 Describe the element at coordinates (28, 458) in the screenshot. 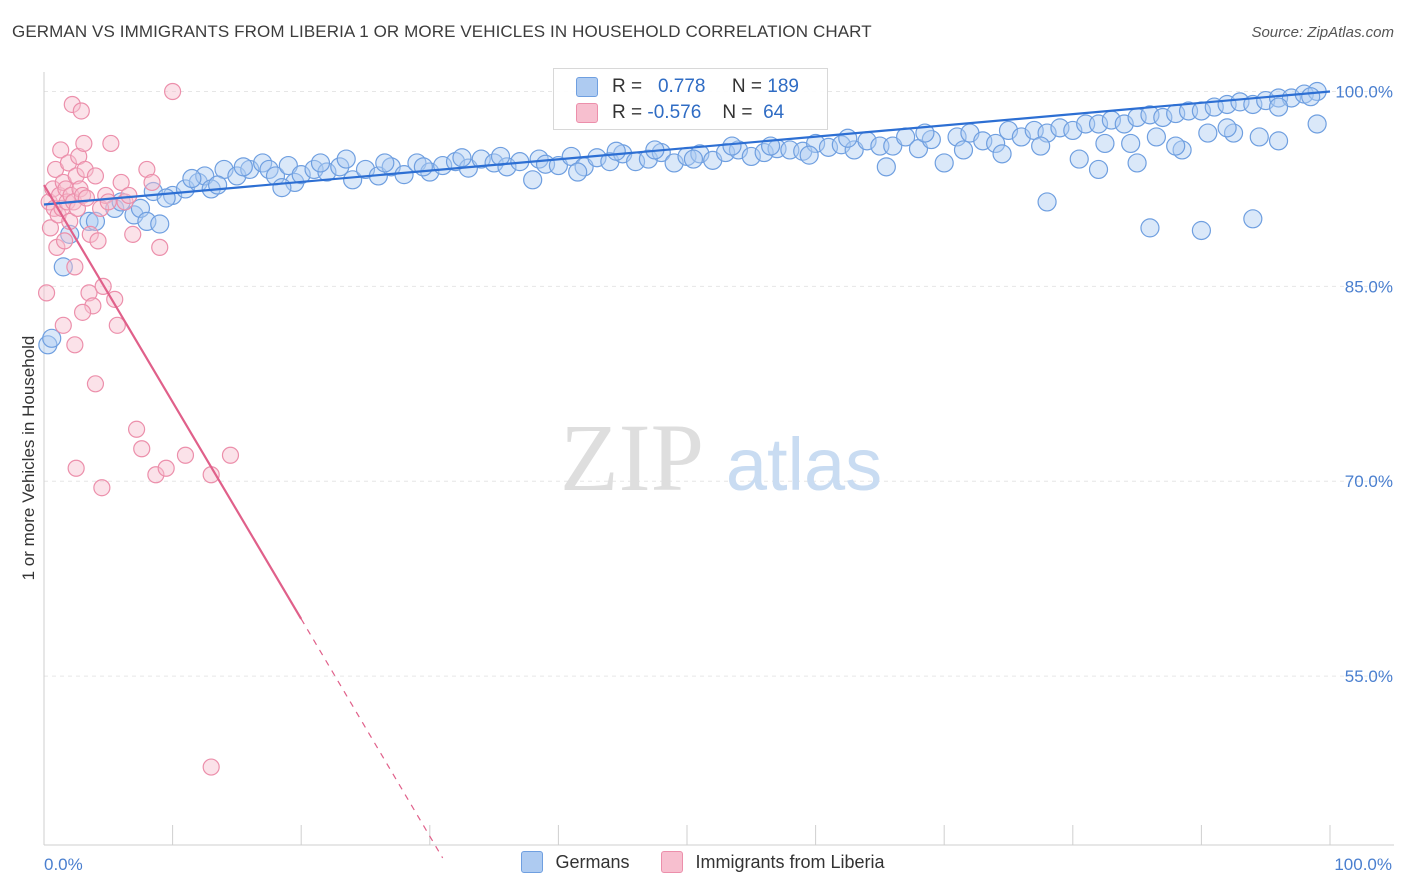

I see `y-axis-label: 1 or more Vehicles in Household` at that location.